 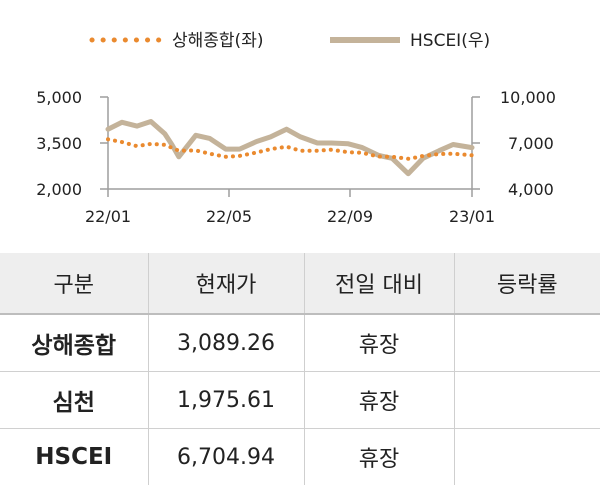 What do you see at coordinates (226, 343) in the screenshot?
I see `row-price: 3,089.26` at bounding box center [226, 343].